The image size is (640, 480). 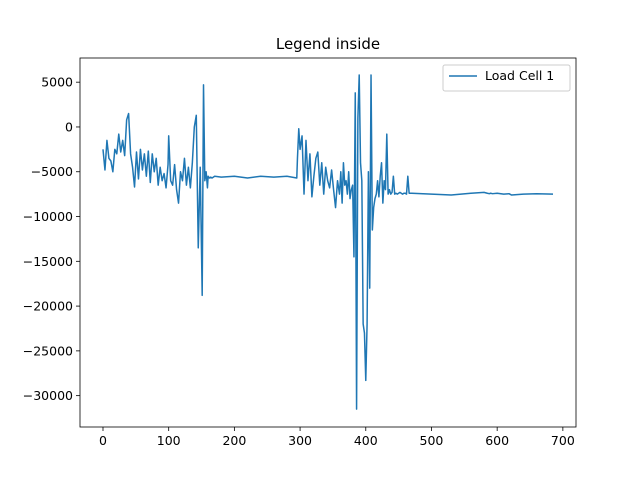 I want to click on legend: Load Cell 1, so click(x=506, y=78).